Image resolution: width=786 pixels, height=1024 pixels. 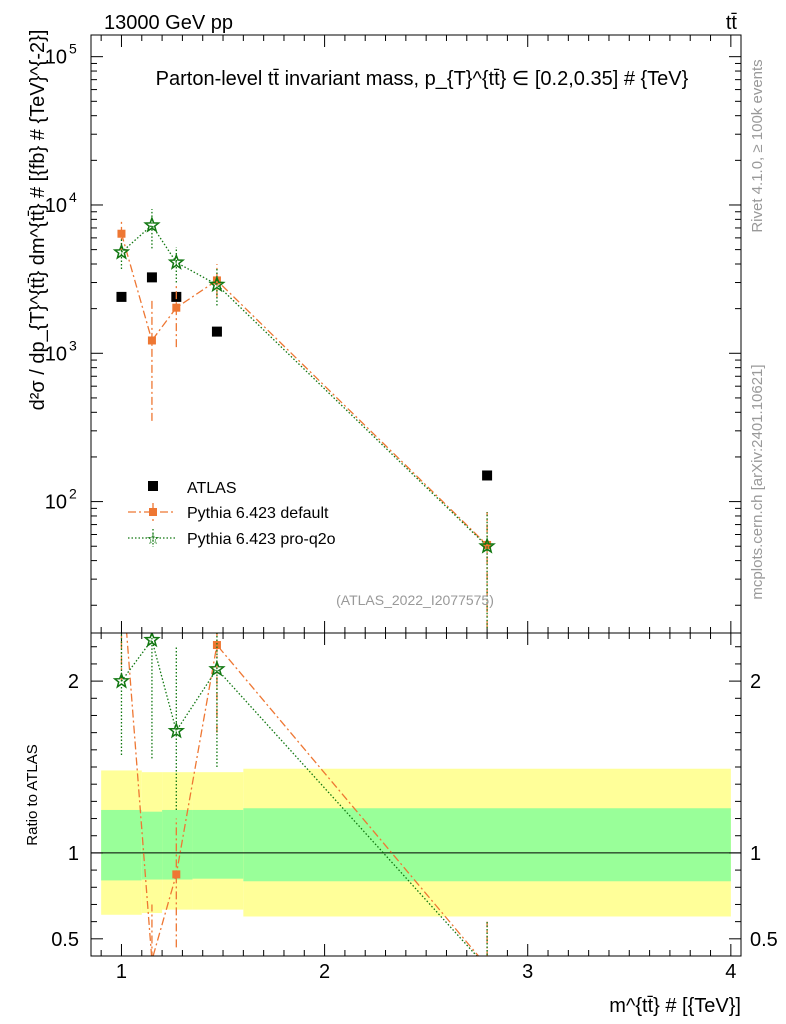 What do you see at coordinates (153, 512) in the screenshot?
I see `legend-marker-pythia-default` at bounding box center [153, 512].